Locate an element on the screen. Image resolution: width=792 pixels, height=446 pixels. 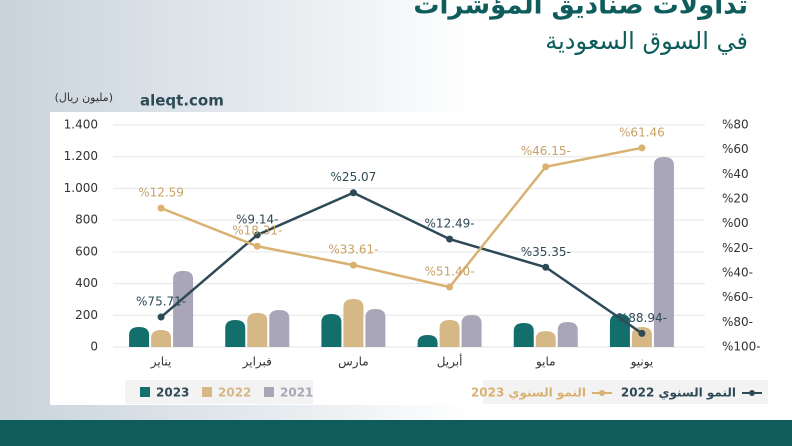
chart-title: تداولات صناديق المؤشرات is located at coordinates (580, 10).